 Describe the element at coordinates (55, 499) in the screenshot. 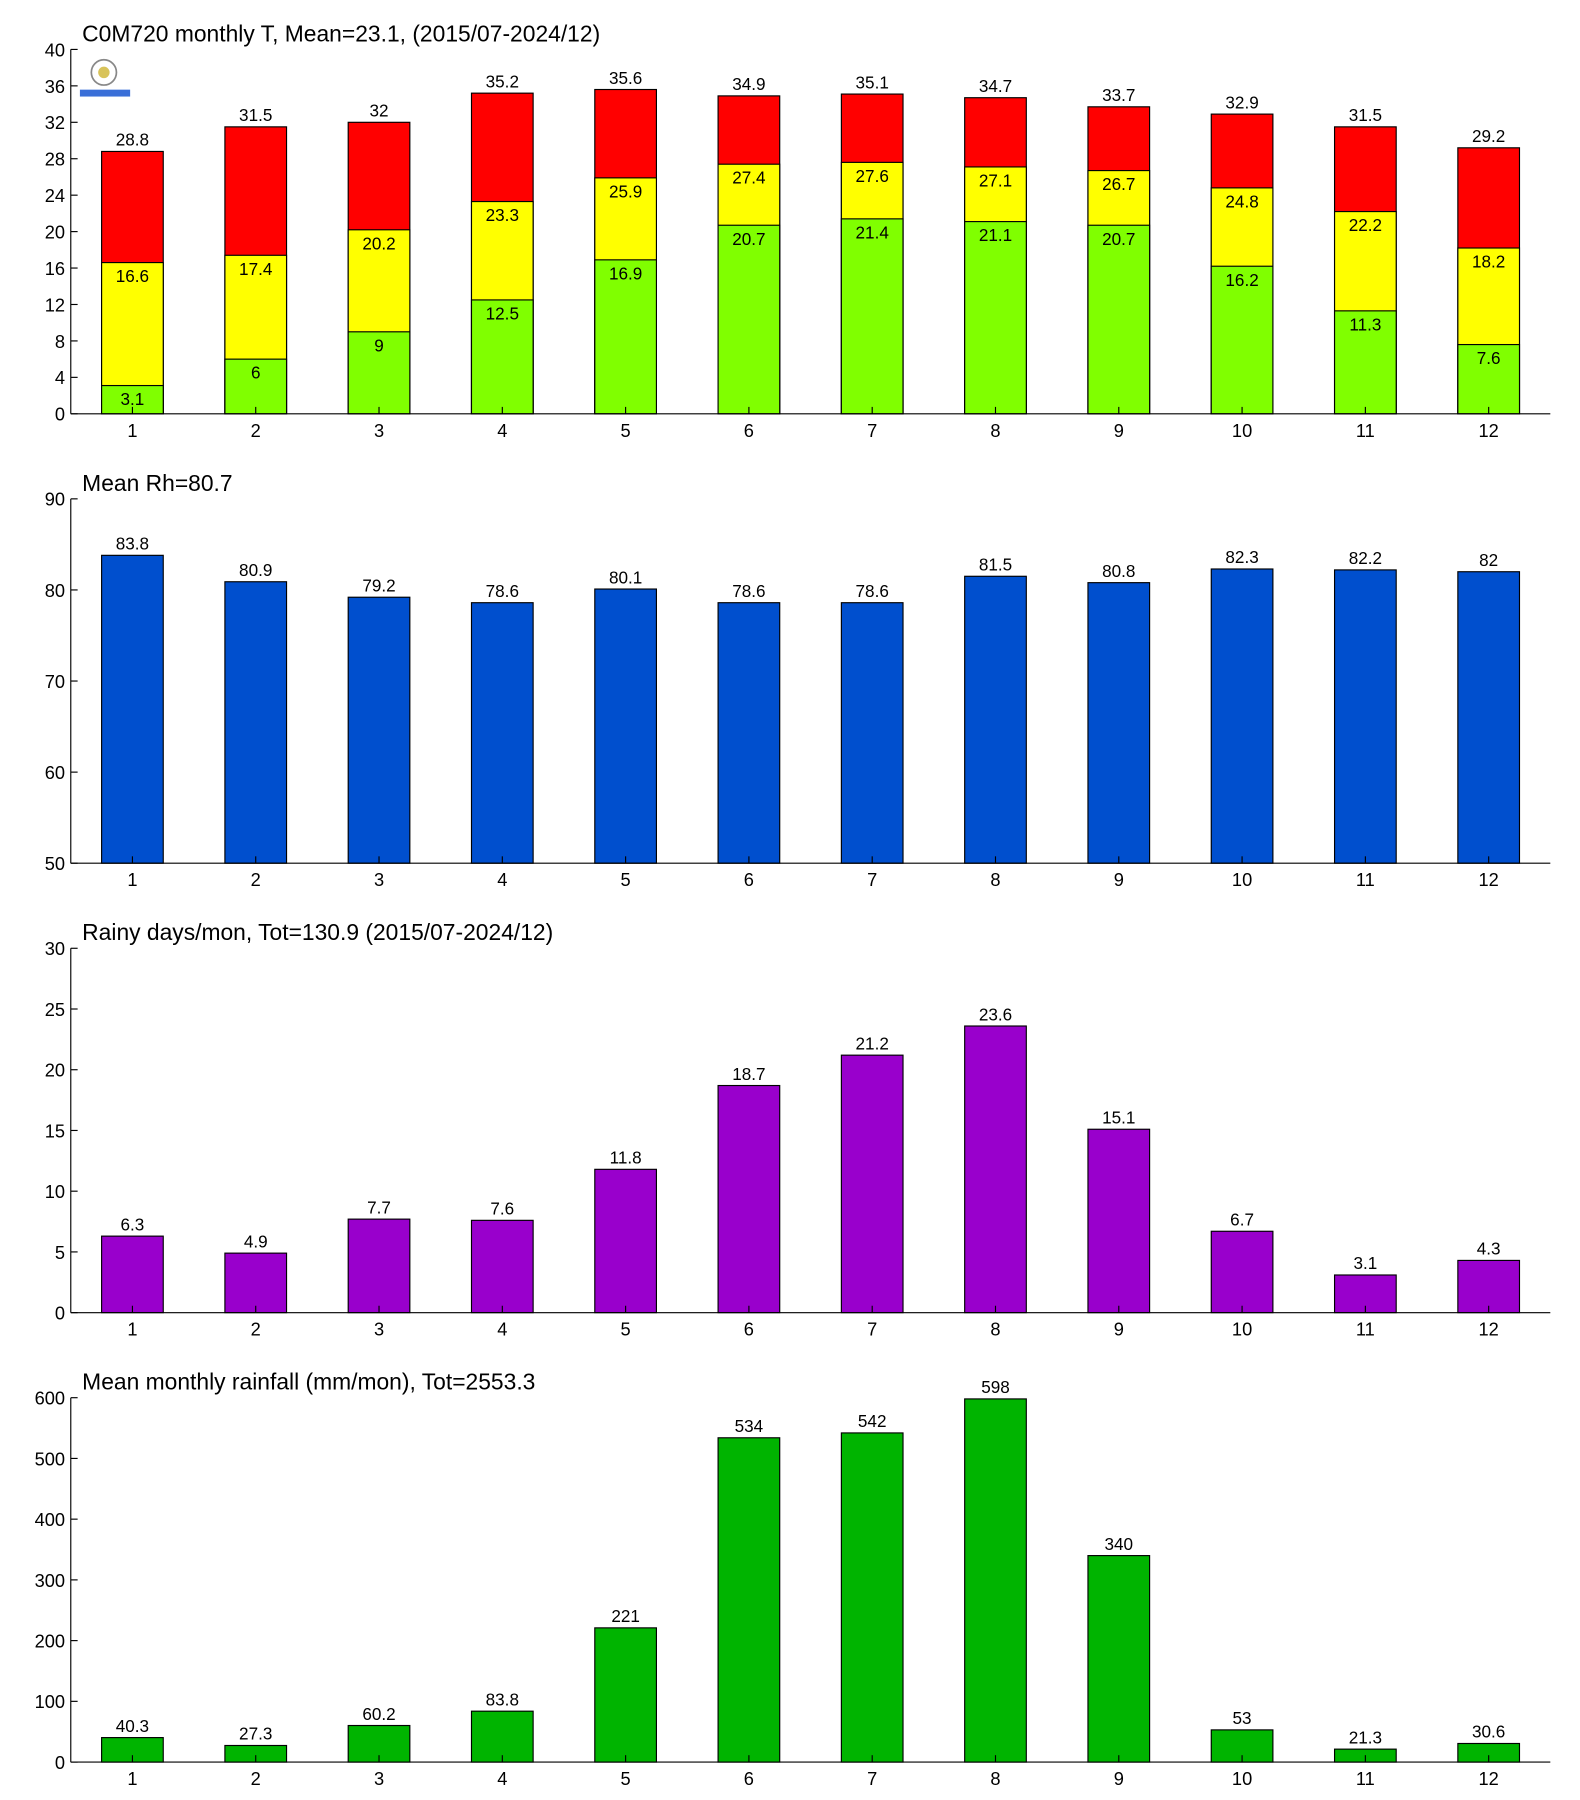

I see `y-tick-label: 90` at that location.